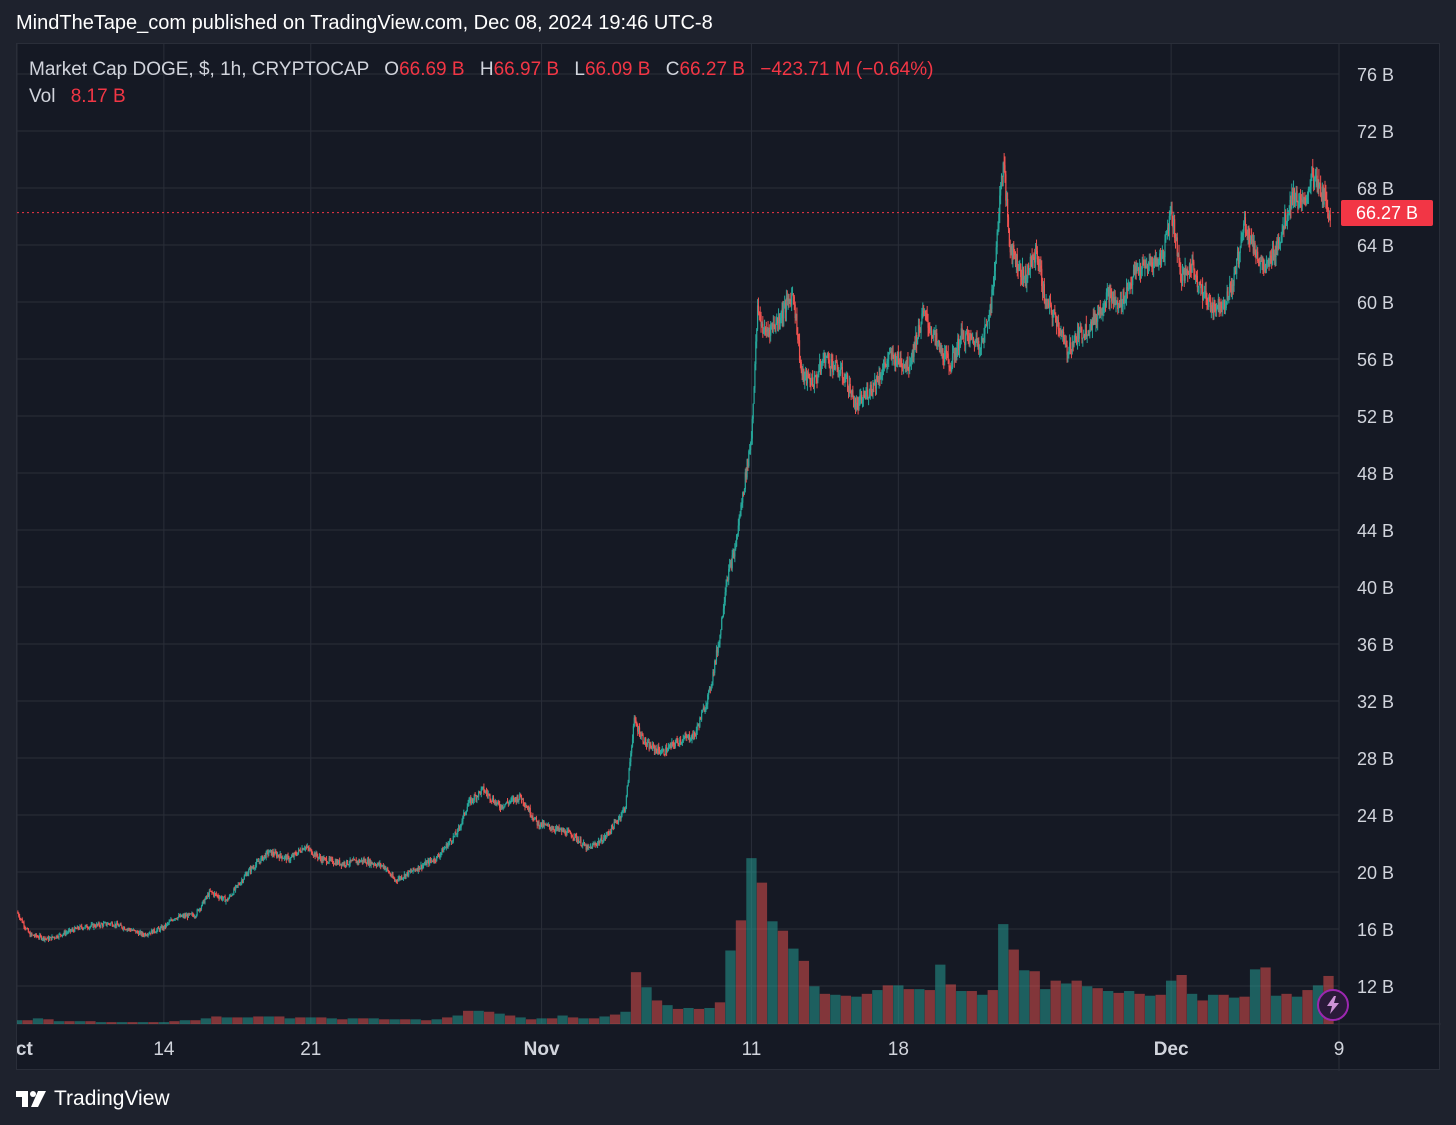  I want to click on volume-label: Vol, so click(42, 96).